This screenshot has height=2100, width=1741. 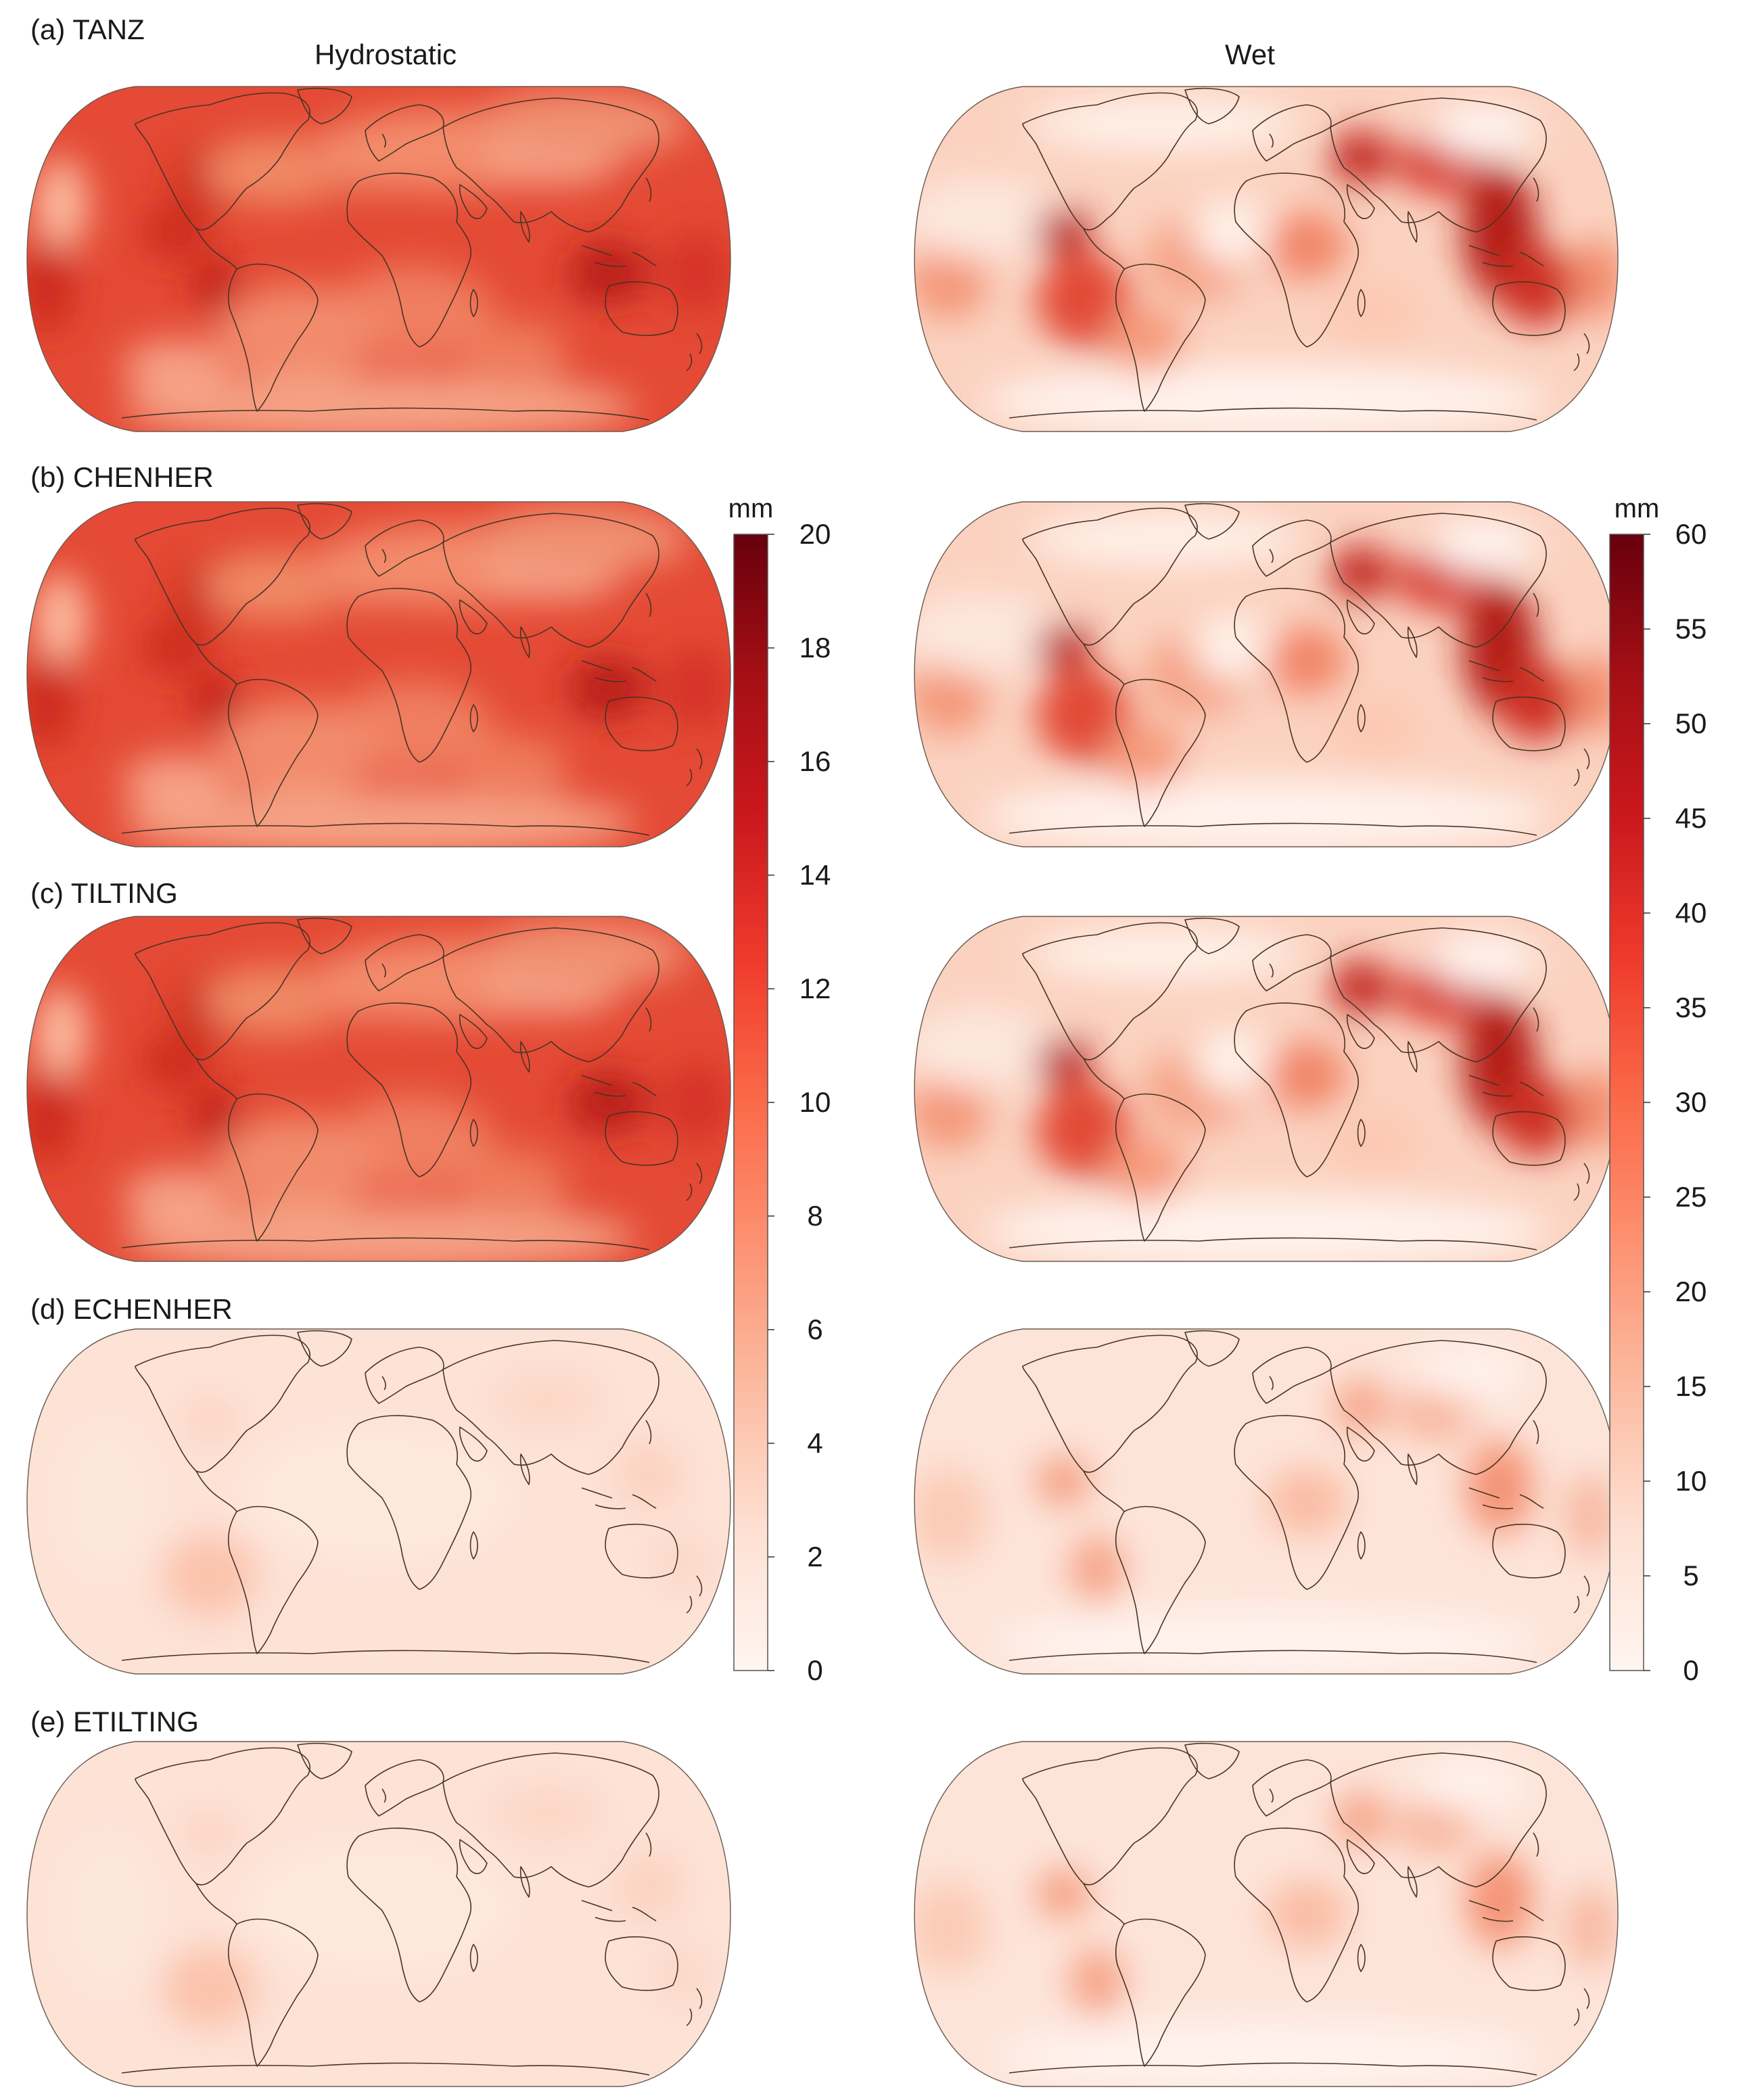 What do you see at coordinates (378, 674) in the screenshot?
I see `map-b-hydrostatic` at bounding box center [378, 674].